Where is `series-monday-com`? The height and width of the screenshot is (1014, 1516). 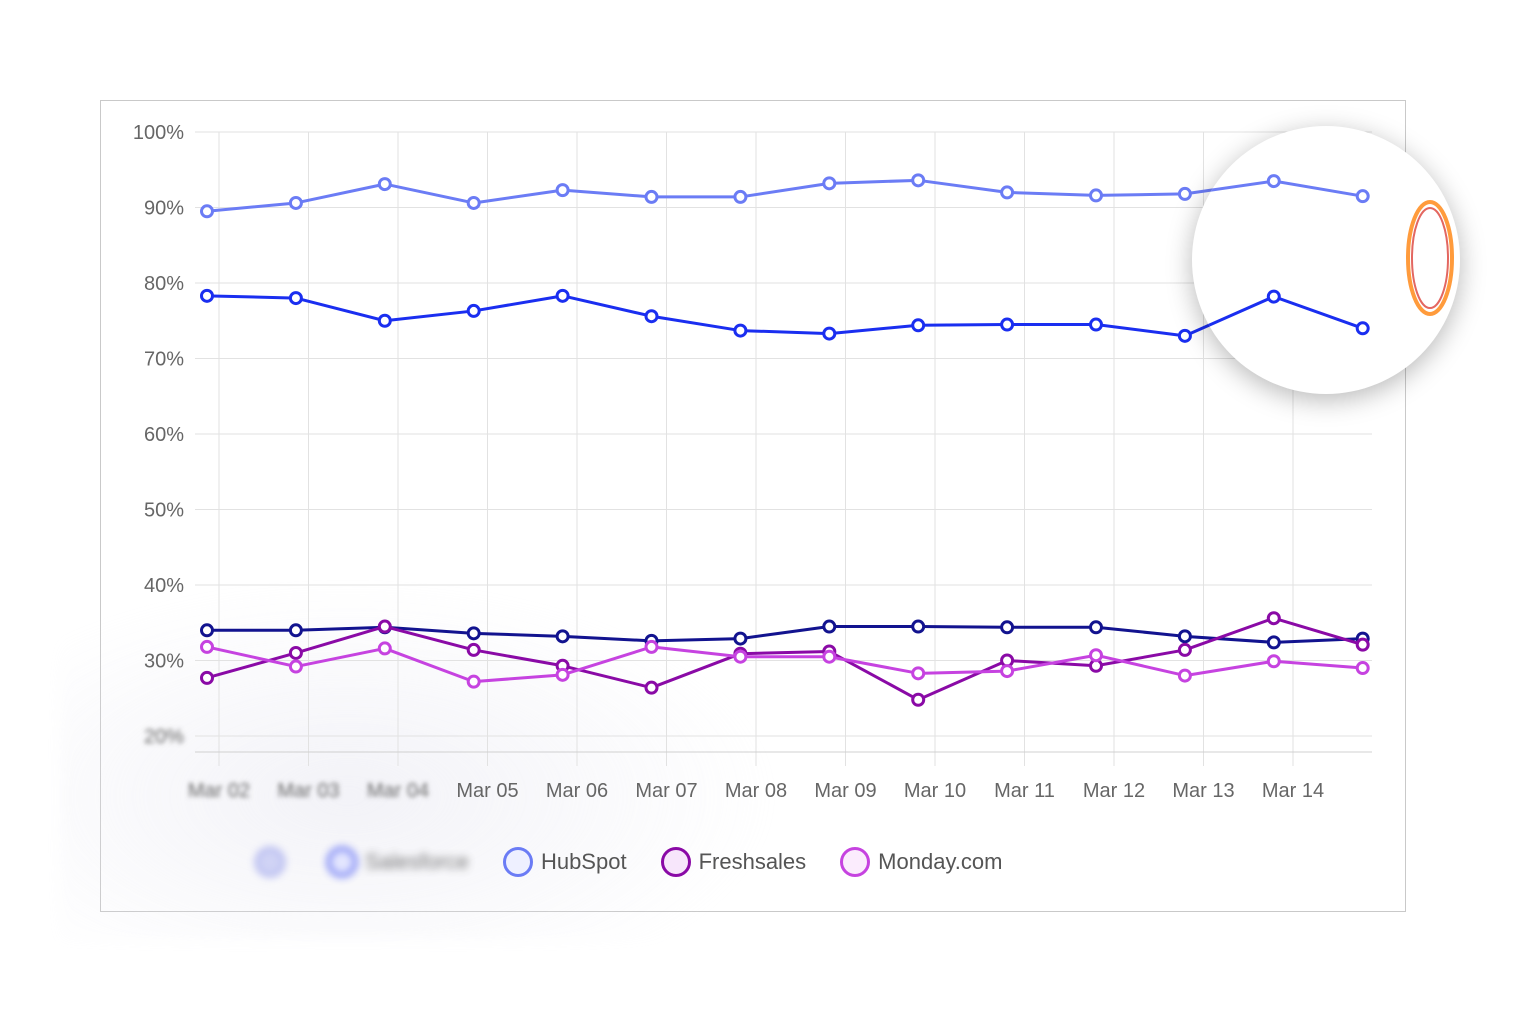 series-monday-com is located at coordinates (785, 664).